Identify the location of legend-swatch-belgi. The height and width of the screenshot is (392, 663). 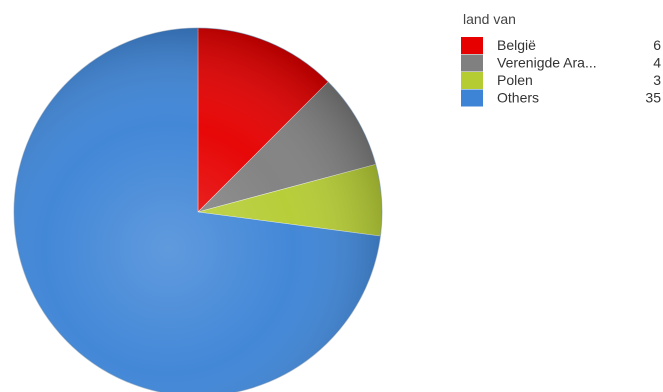
(472, 45).